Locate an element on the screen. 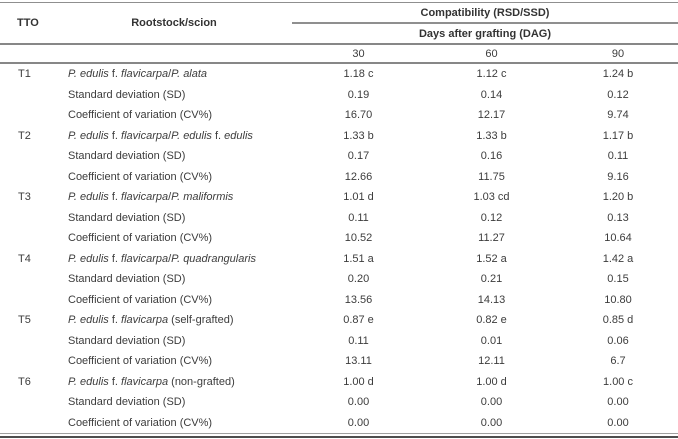 The height and width of the screenshot is (439, 678). col-header-tto: TTO is located at coordinates (28, 23).